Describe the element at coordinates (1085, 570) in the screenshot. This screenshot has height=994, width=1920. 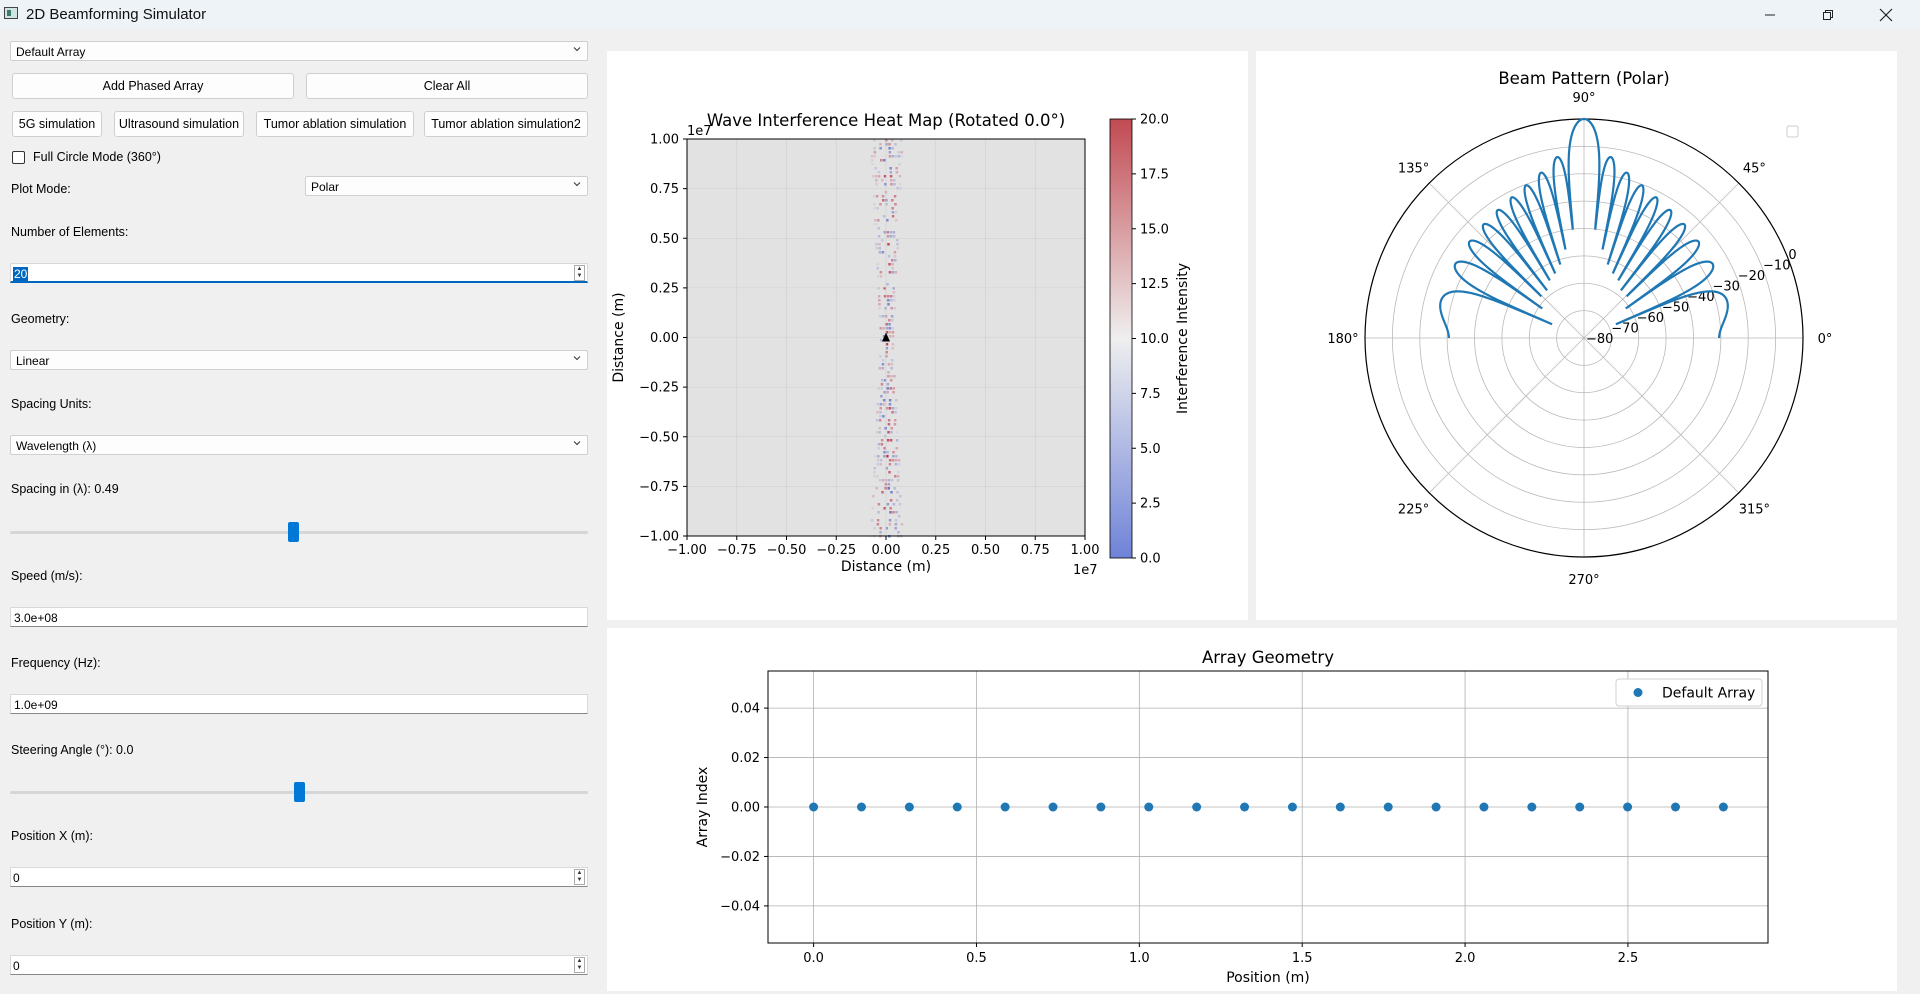
I see `x-scale-label: 1e7` at that location.